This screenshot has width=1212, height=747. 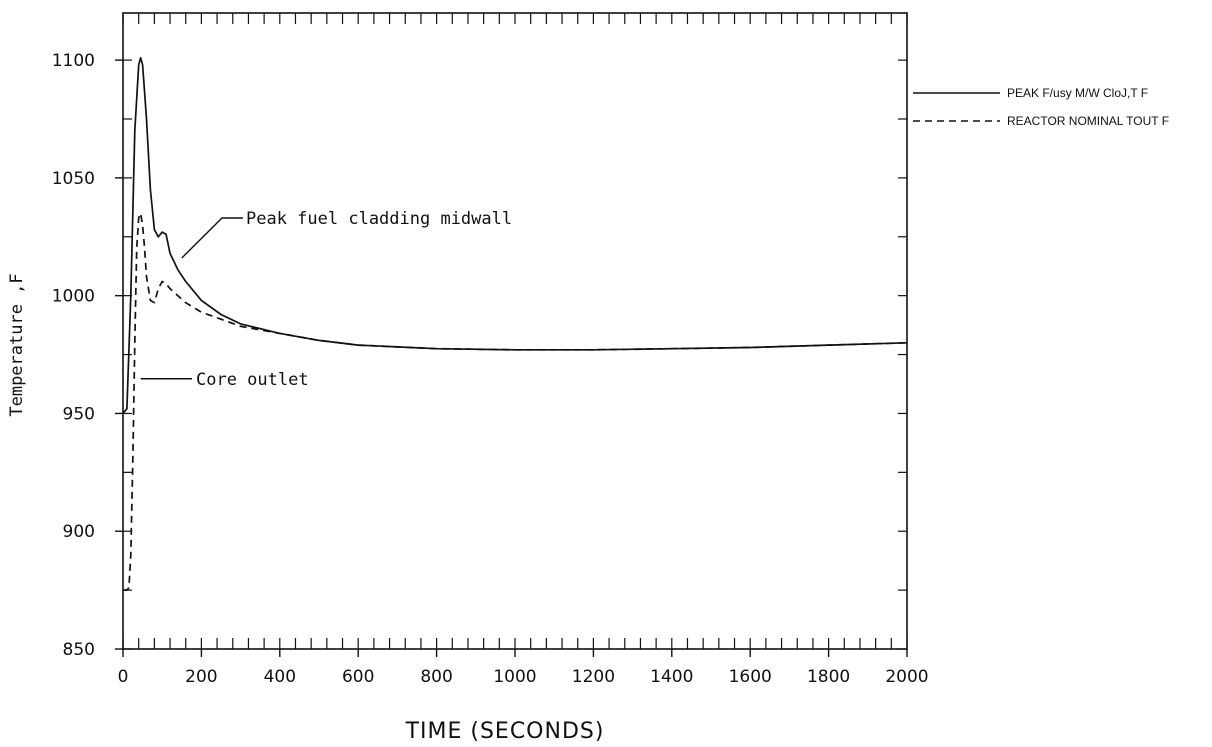 What do you see at coordinates (252, 380) in the screenshot?
I see `annotation-label: Core outlet` at bounding box center [252, 380].